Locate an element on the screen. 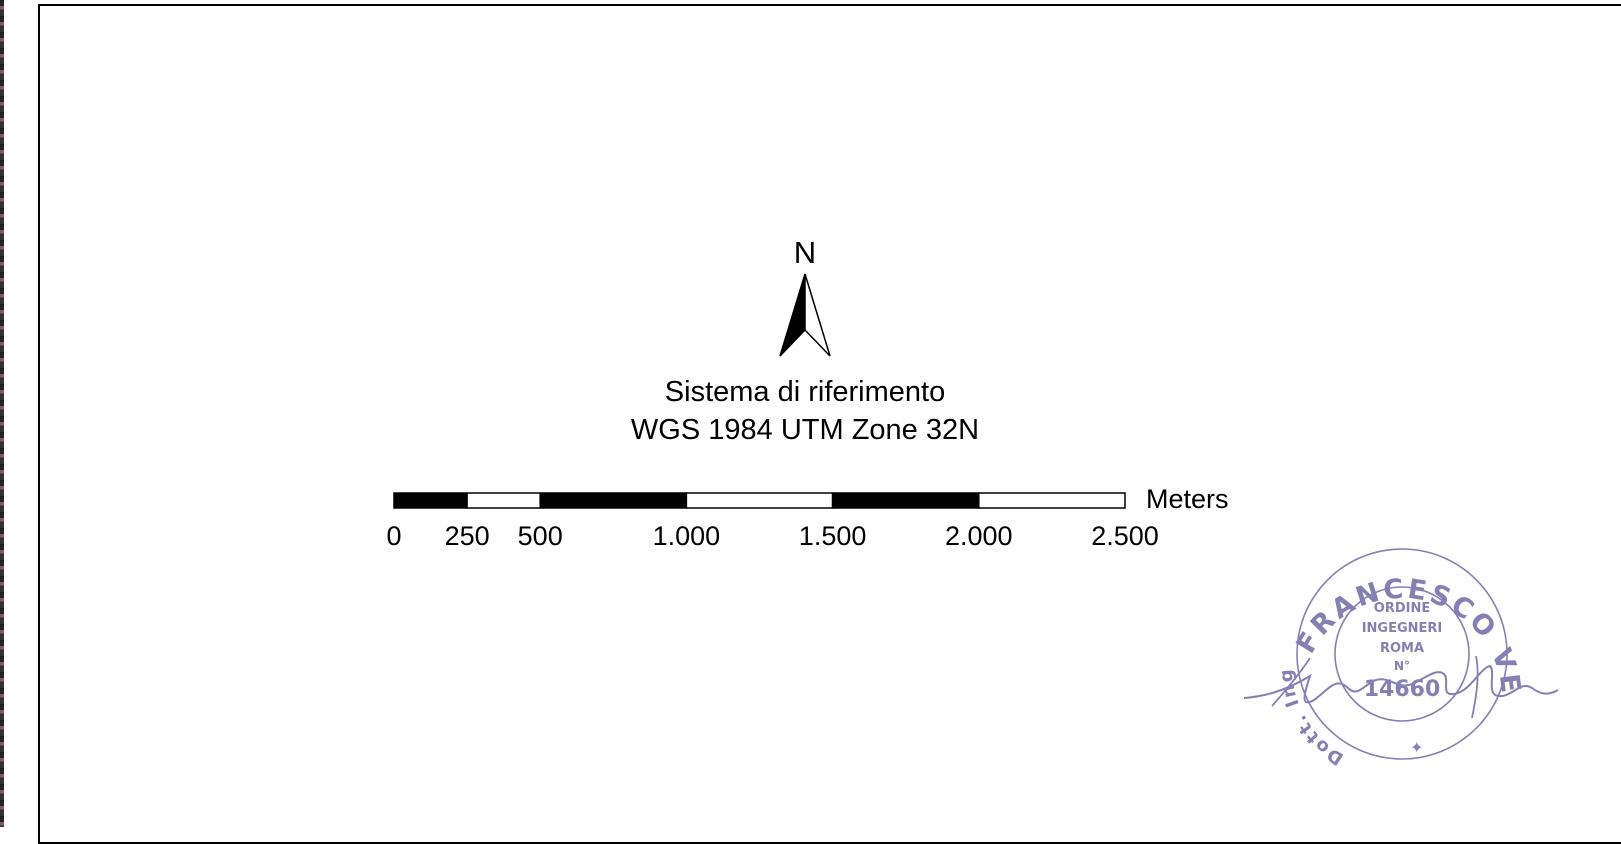  north-arrow-icon is located at coordinates (805, 315).